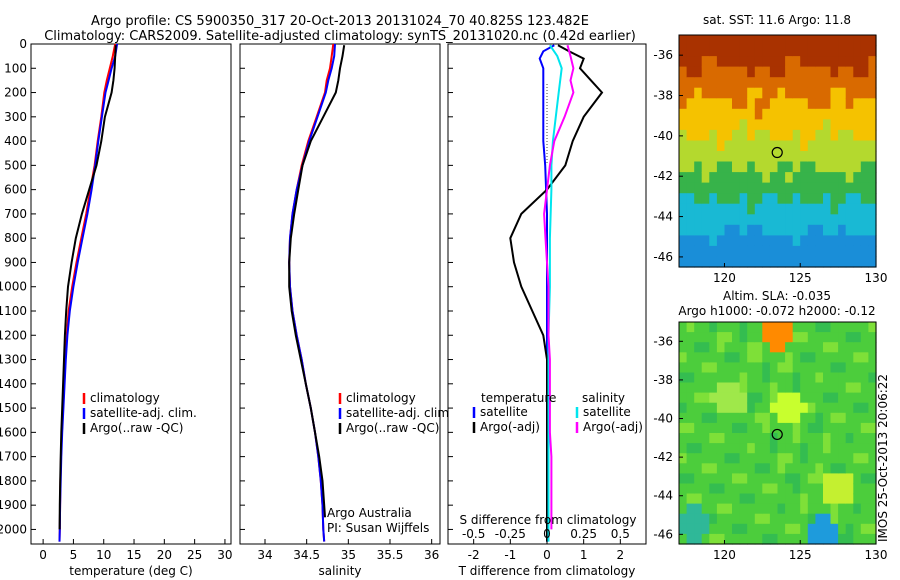  I want to click on x-tick-label: 20, so click(164, 555).